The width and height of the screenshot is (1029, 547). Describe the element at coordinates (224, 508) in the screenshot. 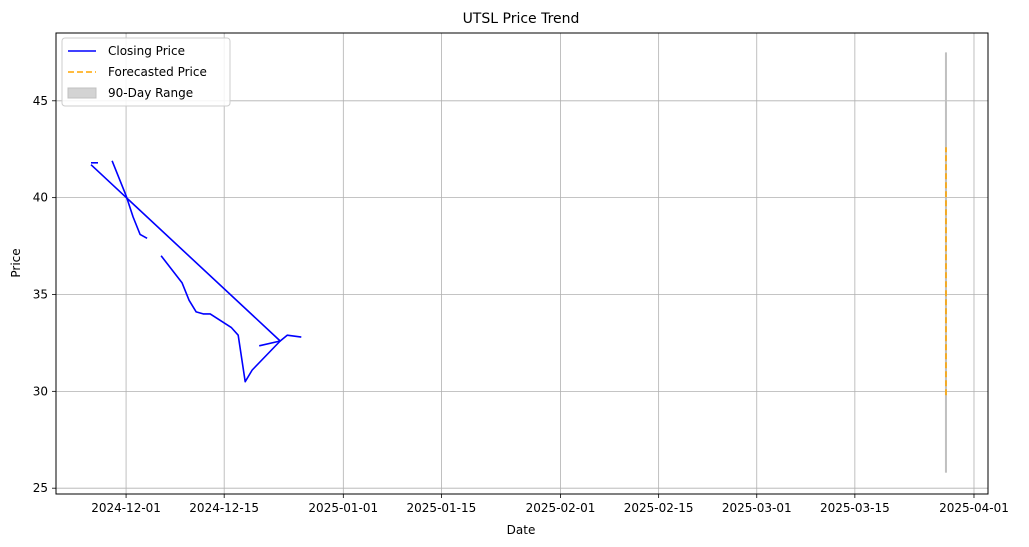

I see `x-tick-label: 2024-12-15` at that location.